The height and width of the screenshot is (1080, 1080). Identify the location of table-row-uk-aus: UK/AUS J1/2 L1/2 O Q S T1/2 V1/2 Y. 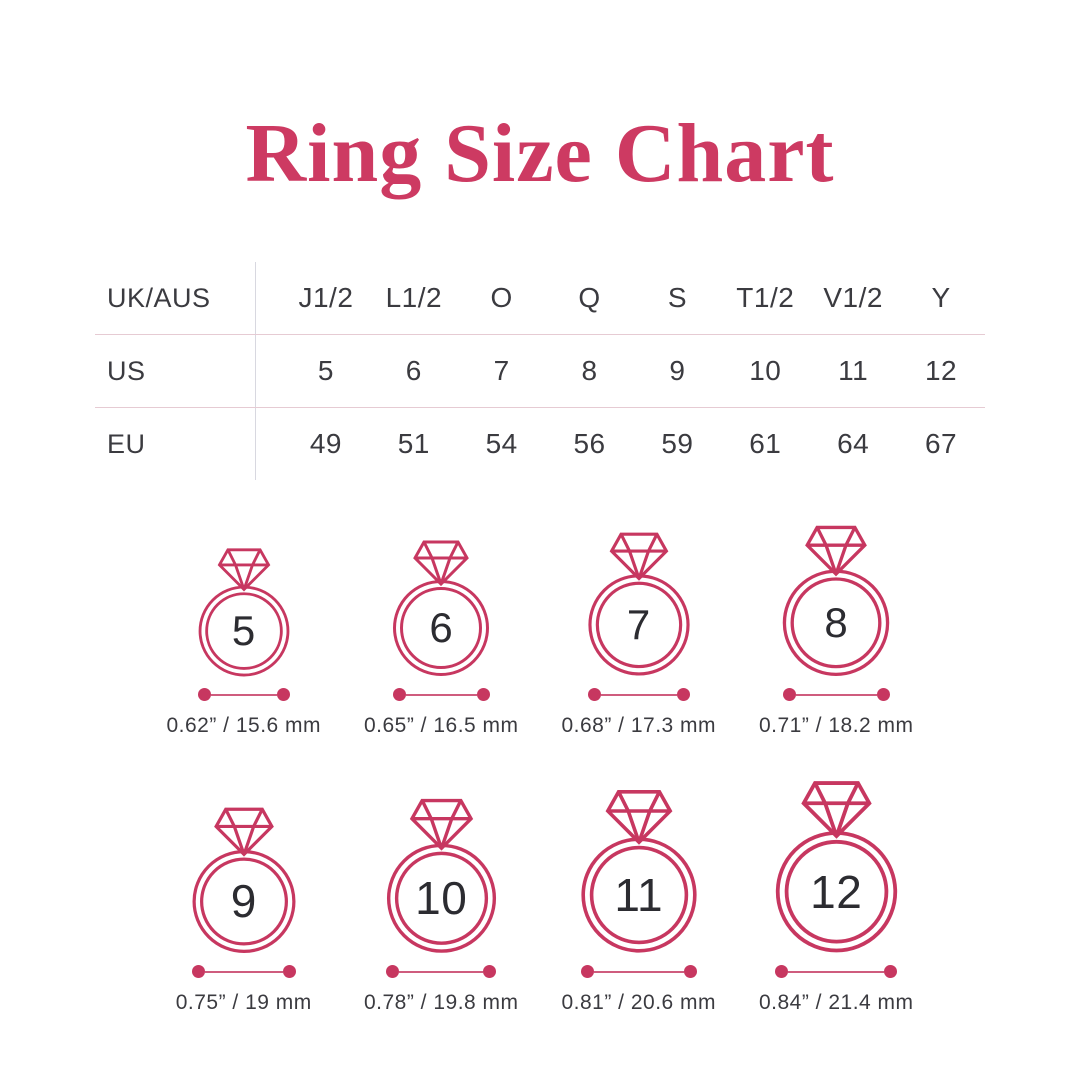
(540, 298).